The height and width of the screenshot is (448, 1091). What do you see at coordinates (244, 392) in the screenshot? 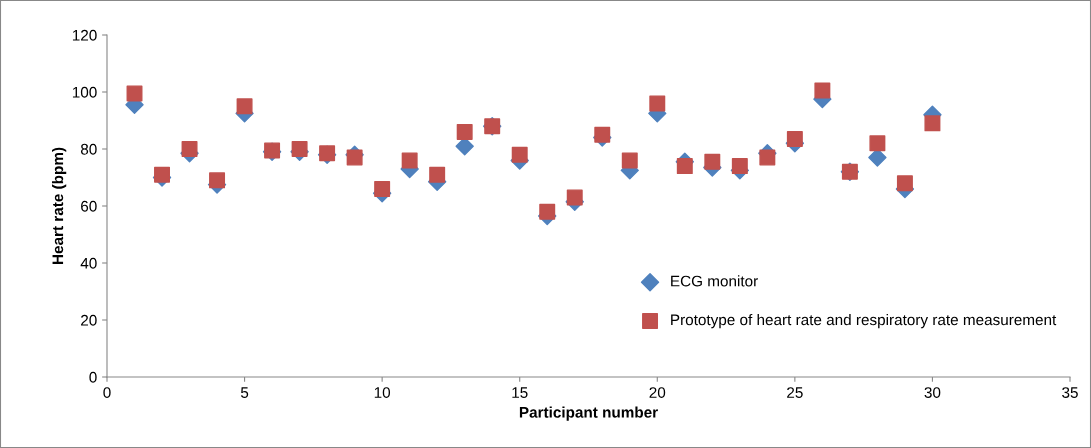
I see `x-tick-label: 5` at bounding box center [244, 392].